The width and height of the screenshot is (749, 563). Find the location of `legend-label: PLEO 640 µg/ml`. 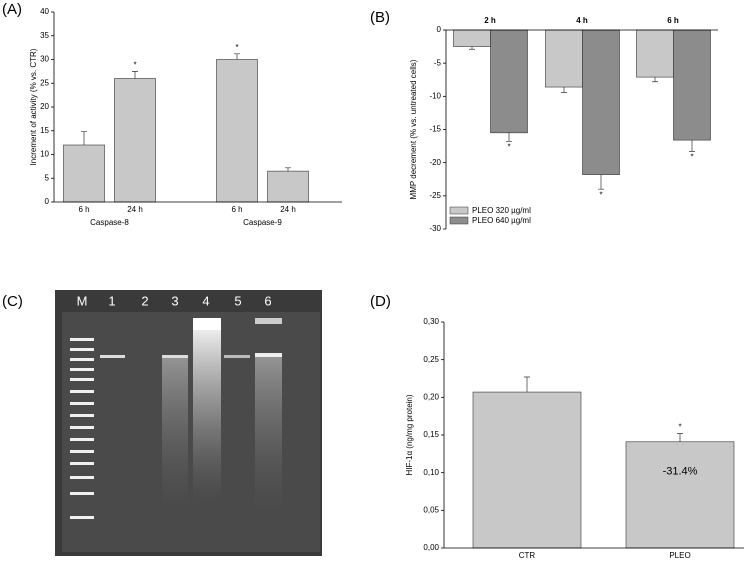

legend-label: PLEO 640 µg/ml is located at coordinates (501, 220).